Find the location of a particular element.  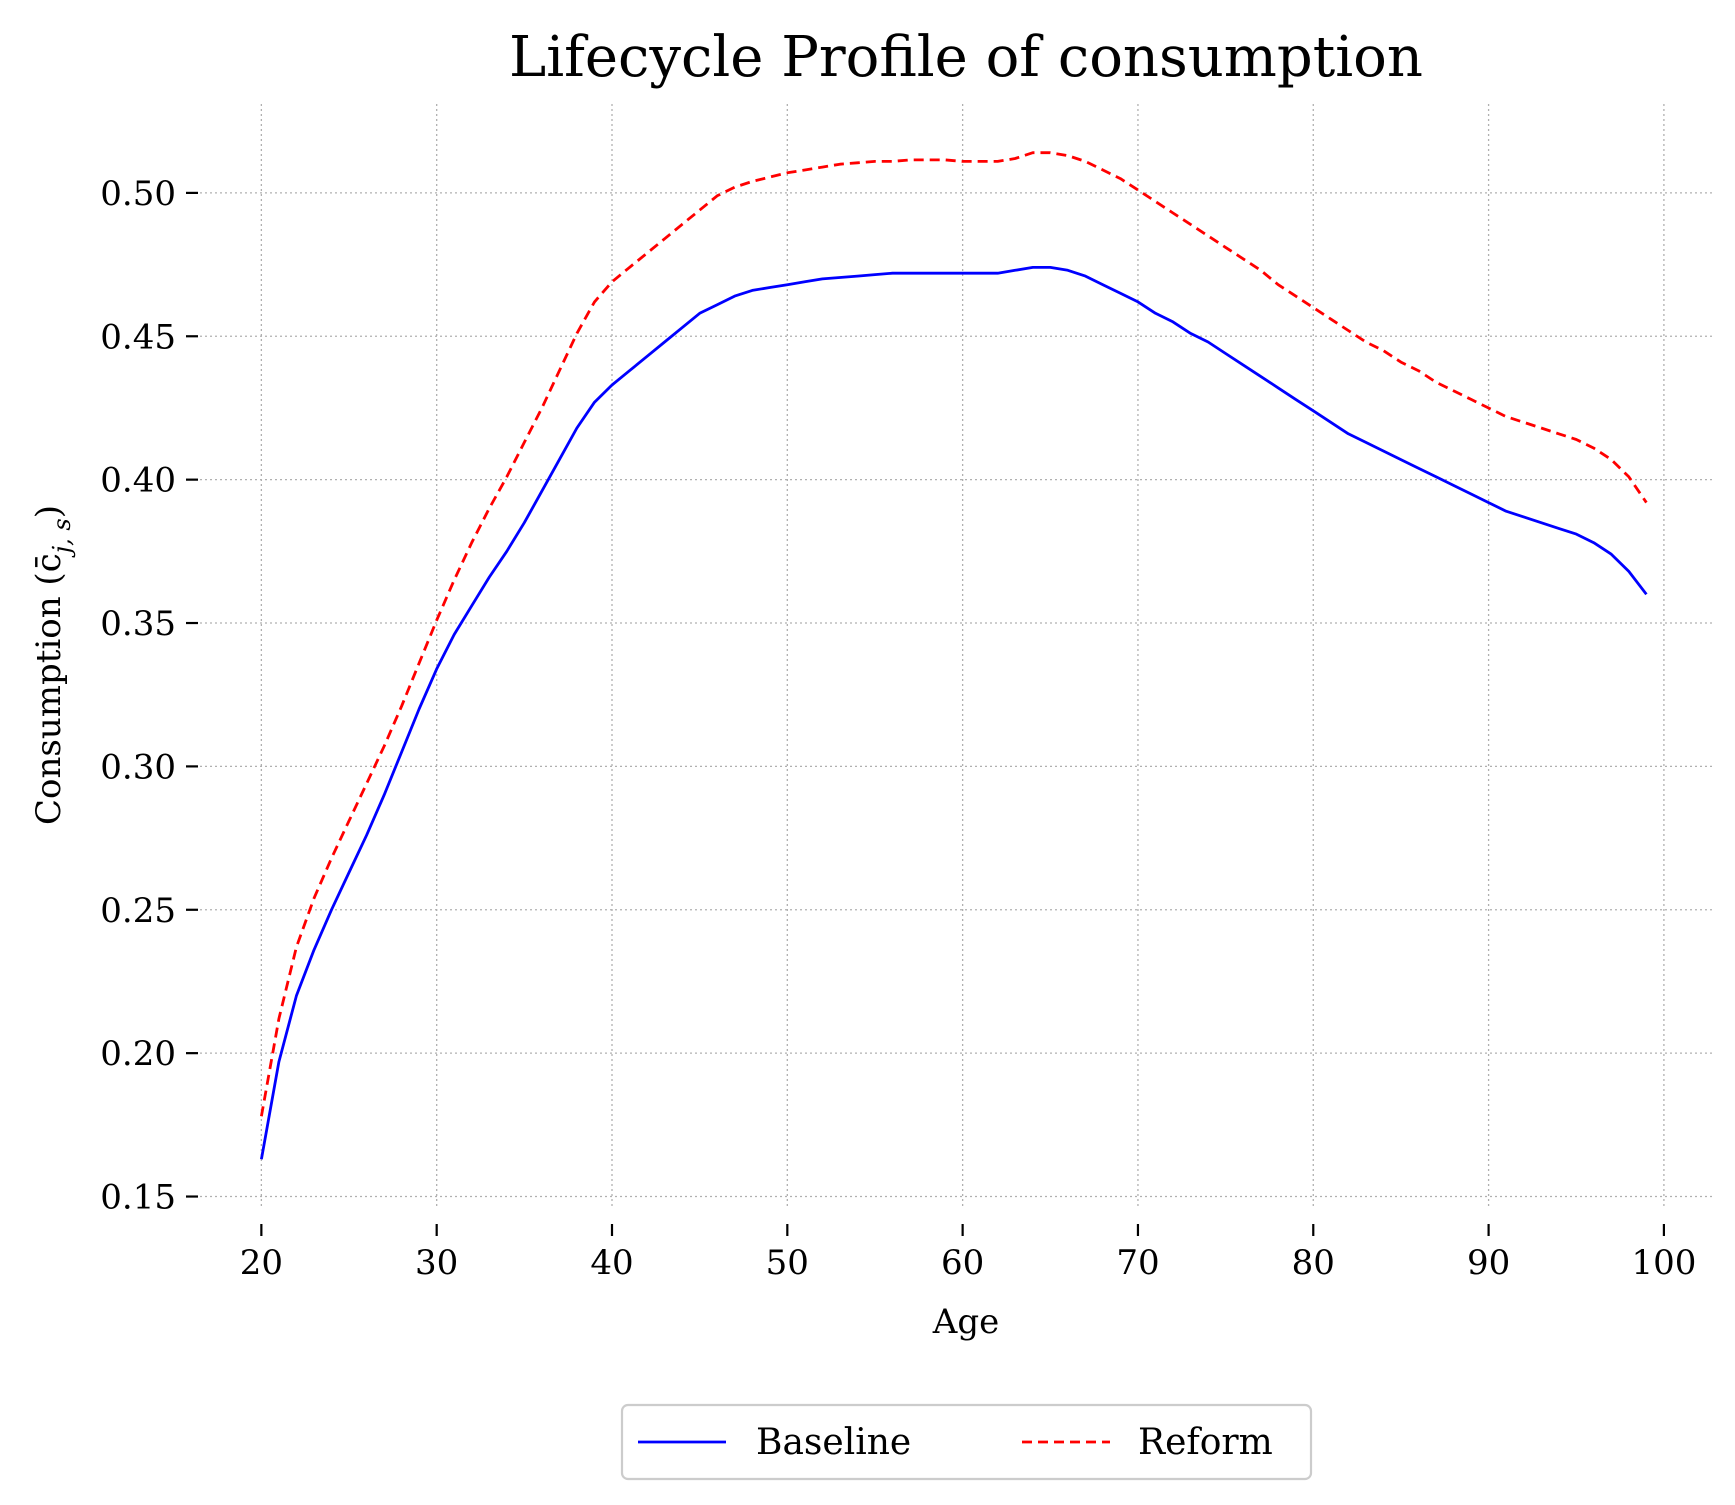

y-axis-label: Consumption (c̄j, s) is located at coordinates (52, 665).